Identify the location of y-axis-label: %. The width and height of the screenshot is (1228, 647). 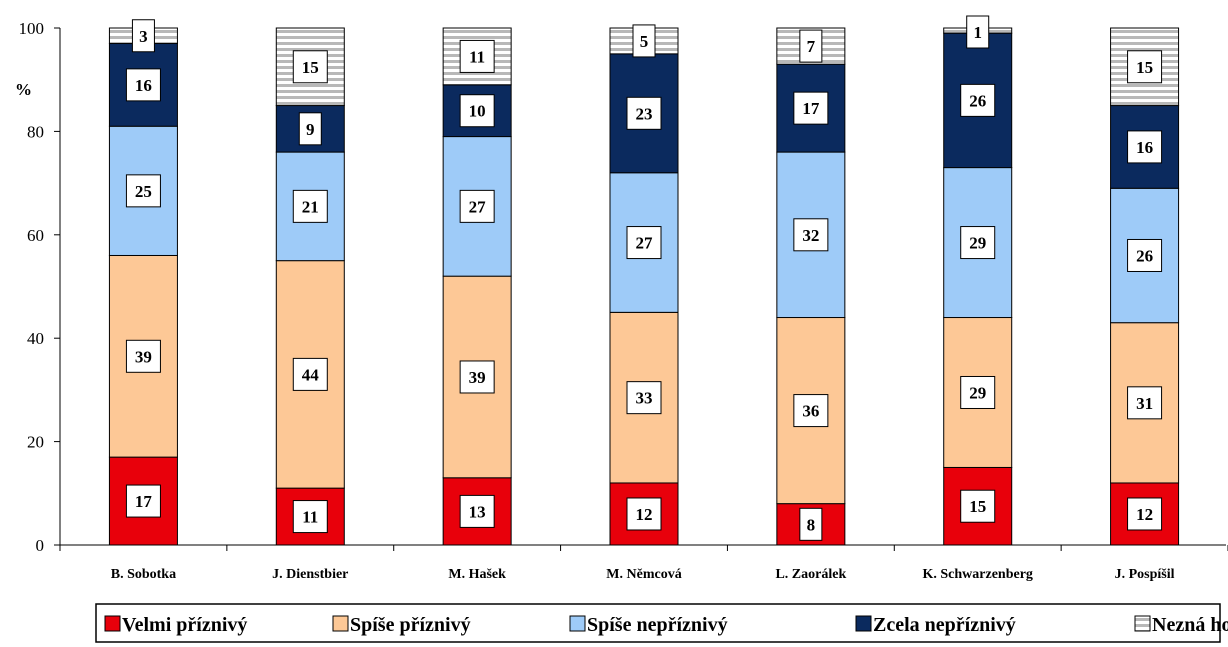
(23, 89).